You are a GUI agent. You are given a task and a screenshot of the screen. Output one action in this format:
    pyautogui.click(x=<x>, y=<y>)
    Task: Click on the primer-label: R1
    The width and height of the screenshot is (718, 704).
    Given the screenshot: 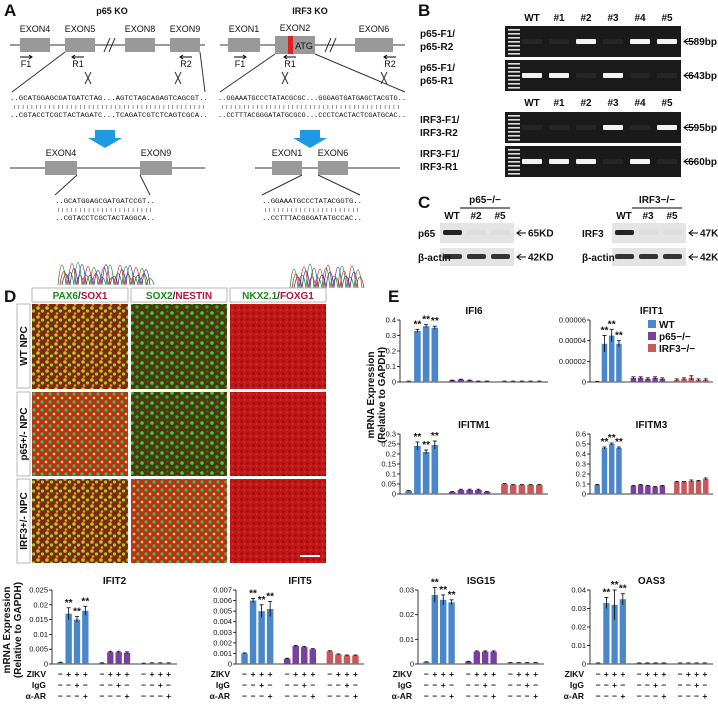 What is the action you would take?
    pyautogui.click(x=290, y=64)
    